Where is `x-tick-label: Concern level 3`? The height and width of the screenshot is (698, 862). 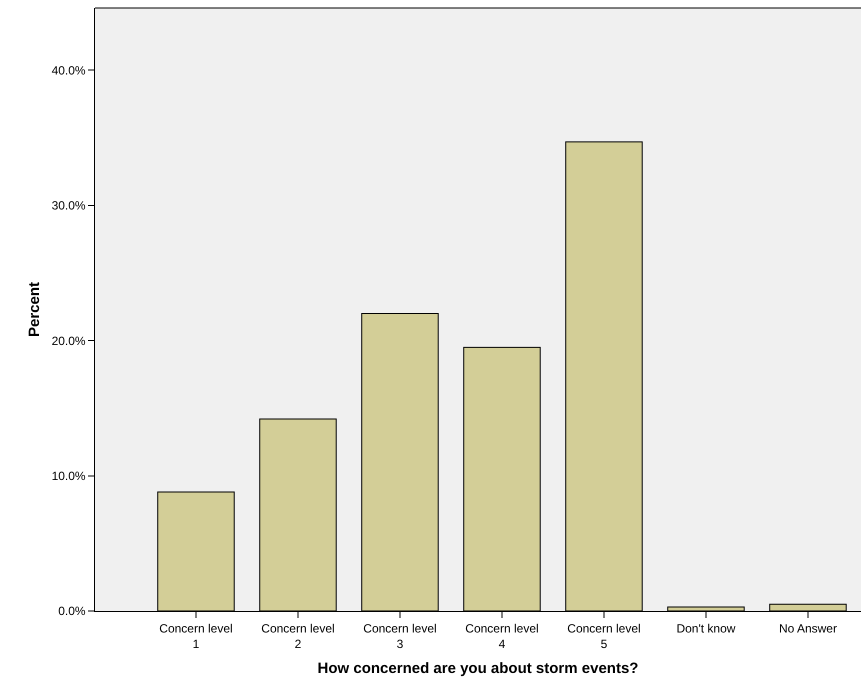 x-tick-label: Concern level 3 is located at coordinates (400, 636).